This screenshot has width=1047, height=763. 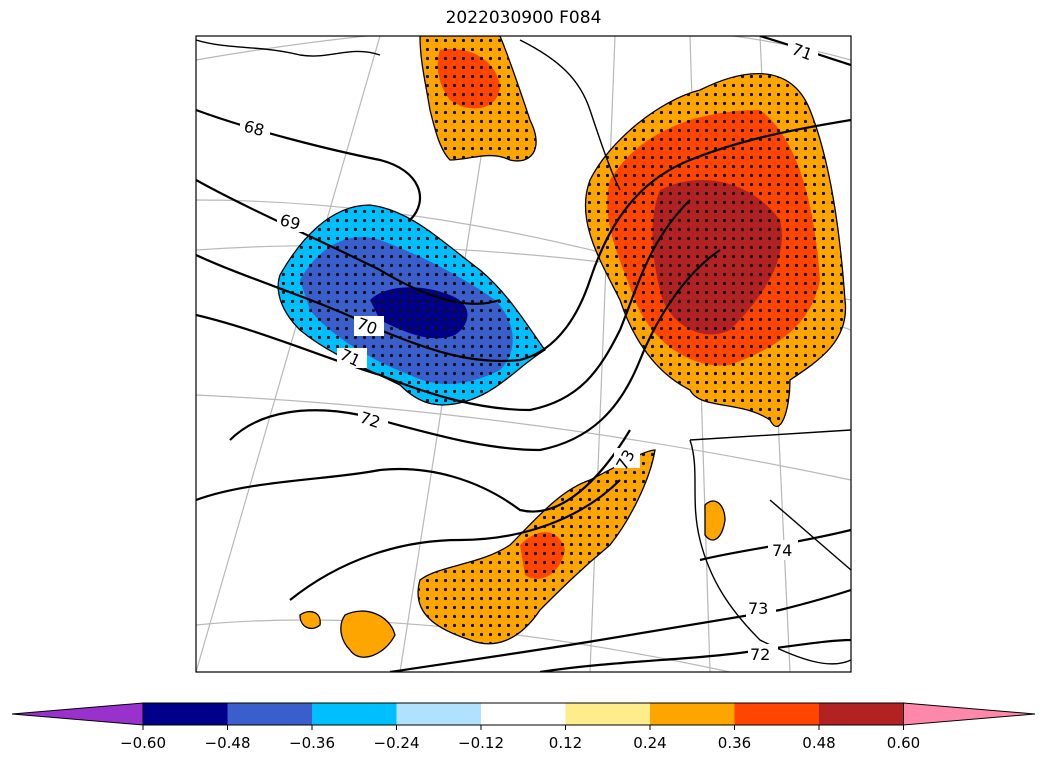 What do you see at coordinates (818, 743) in the screenshot?
I see `colorbar-tick-label: 0.48` at bounding box center [818, 743].